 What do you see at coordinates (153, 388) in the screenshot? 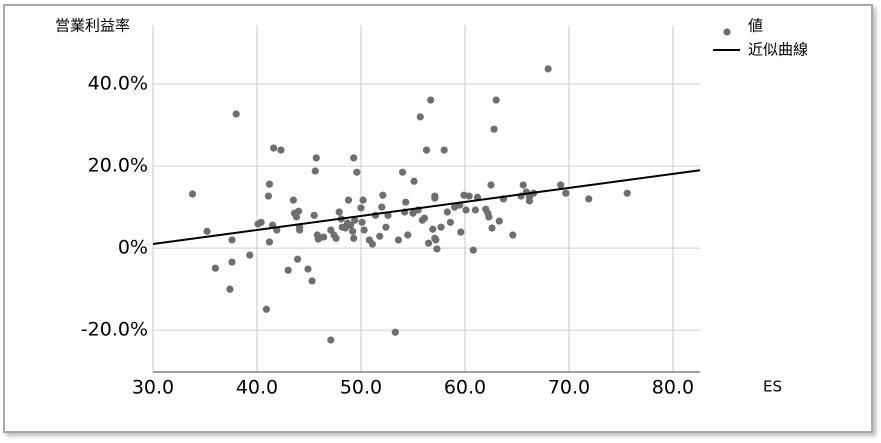
I see `x-tick-label: 30.0` at bounding box center [153, 388].